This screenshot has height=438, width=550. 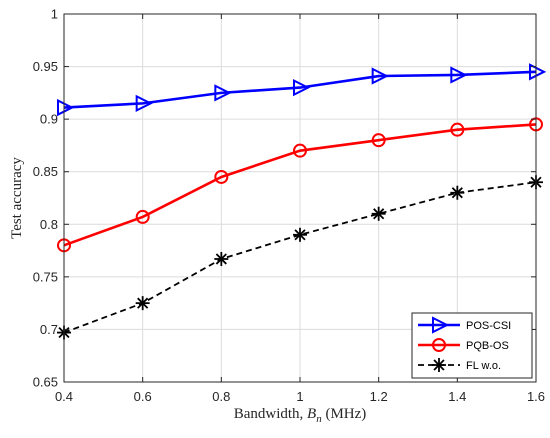 What do you see at coordinates (49, 119) in the screenshot?
I see `y-tick-label: 0.9` at bounding box center [49, 119].